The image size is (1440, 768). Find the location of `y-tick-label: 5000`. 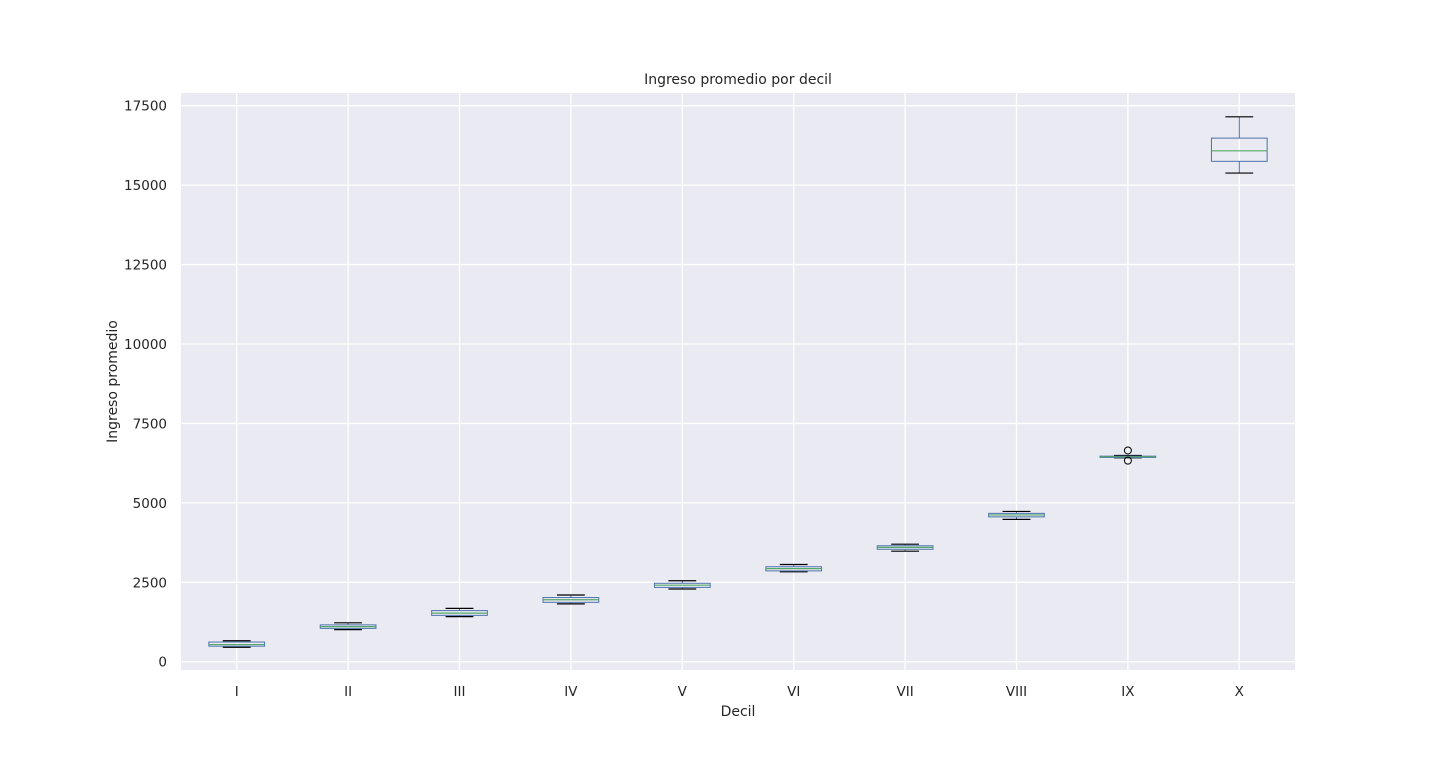

y-tick-label: 5000 is located at coordinates (150, 504).